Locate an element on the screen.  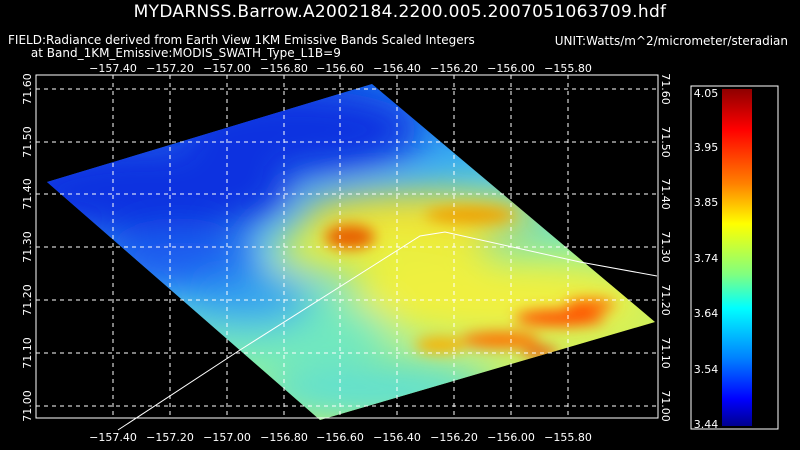
bottom-lon-tick: −156.20 is located at coordinates (454, 437).